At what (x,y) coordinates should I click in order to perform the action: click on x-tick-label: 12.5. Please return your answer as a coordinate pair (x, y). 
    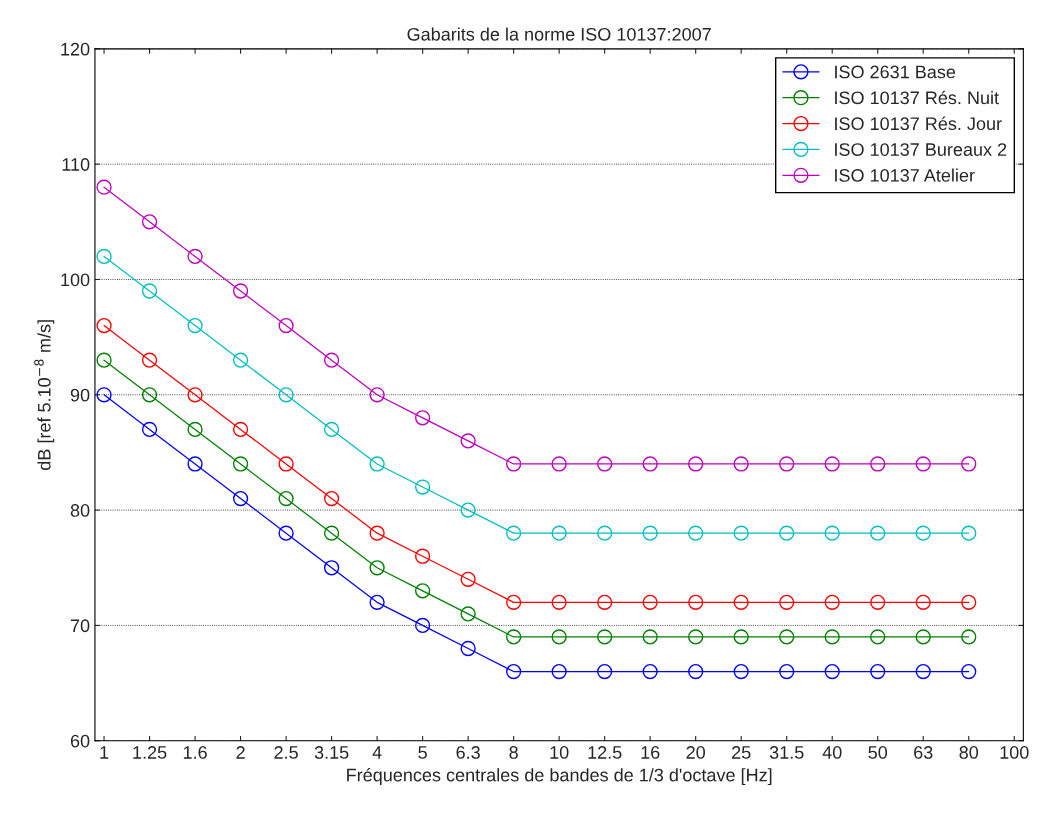
    Looking at the image, I should click on (605, 752).